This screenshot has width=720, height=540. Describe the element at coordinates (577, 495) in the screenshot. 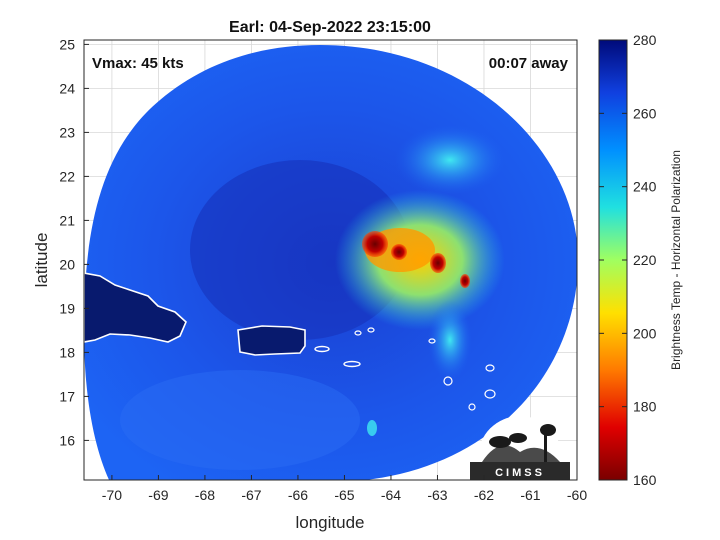

I see `x-tick-label: -60` at that location.